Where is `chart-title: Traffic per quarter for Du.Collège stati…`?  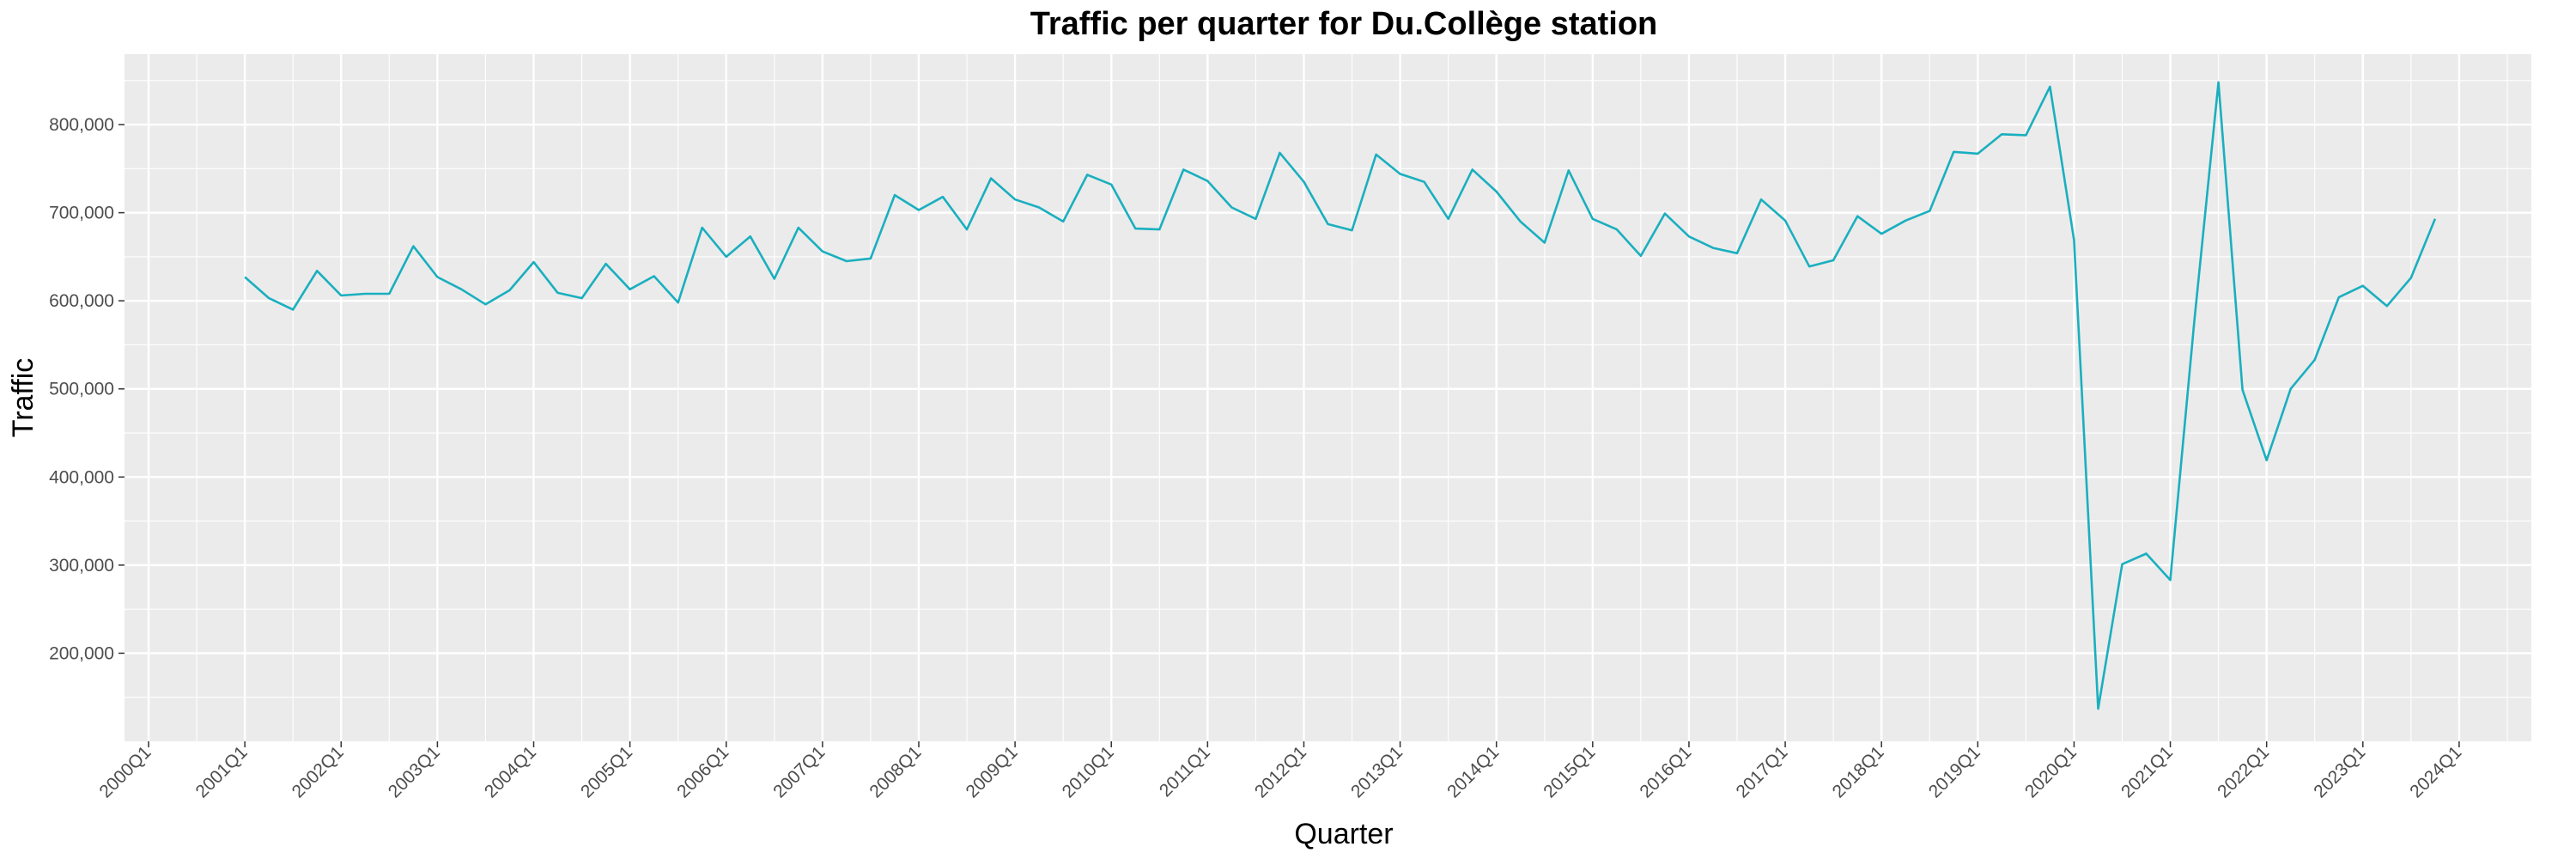
chart-title: Traffic per quarter for Du.Collège stati… is located at coordinates (1344, 24).